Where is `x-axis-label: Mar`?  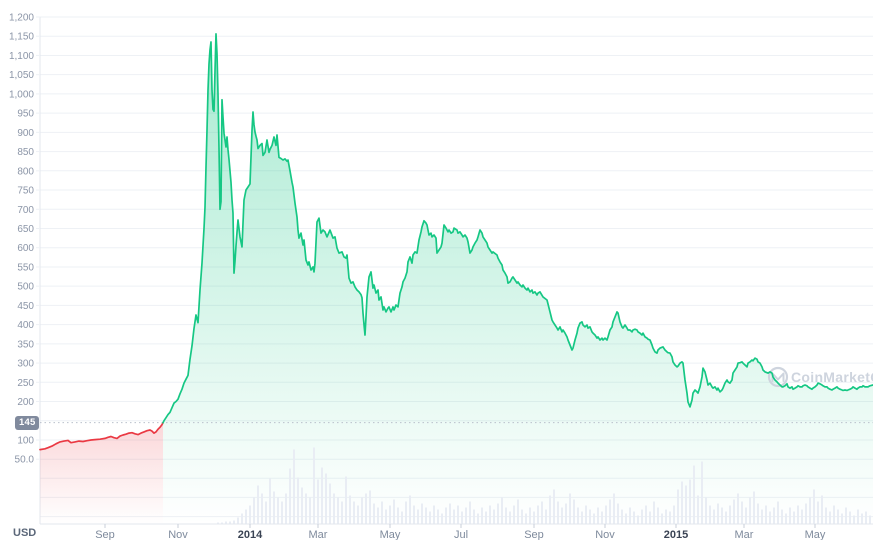
x-axis-label: Mar is located at coordinates (318, 534).